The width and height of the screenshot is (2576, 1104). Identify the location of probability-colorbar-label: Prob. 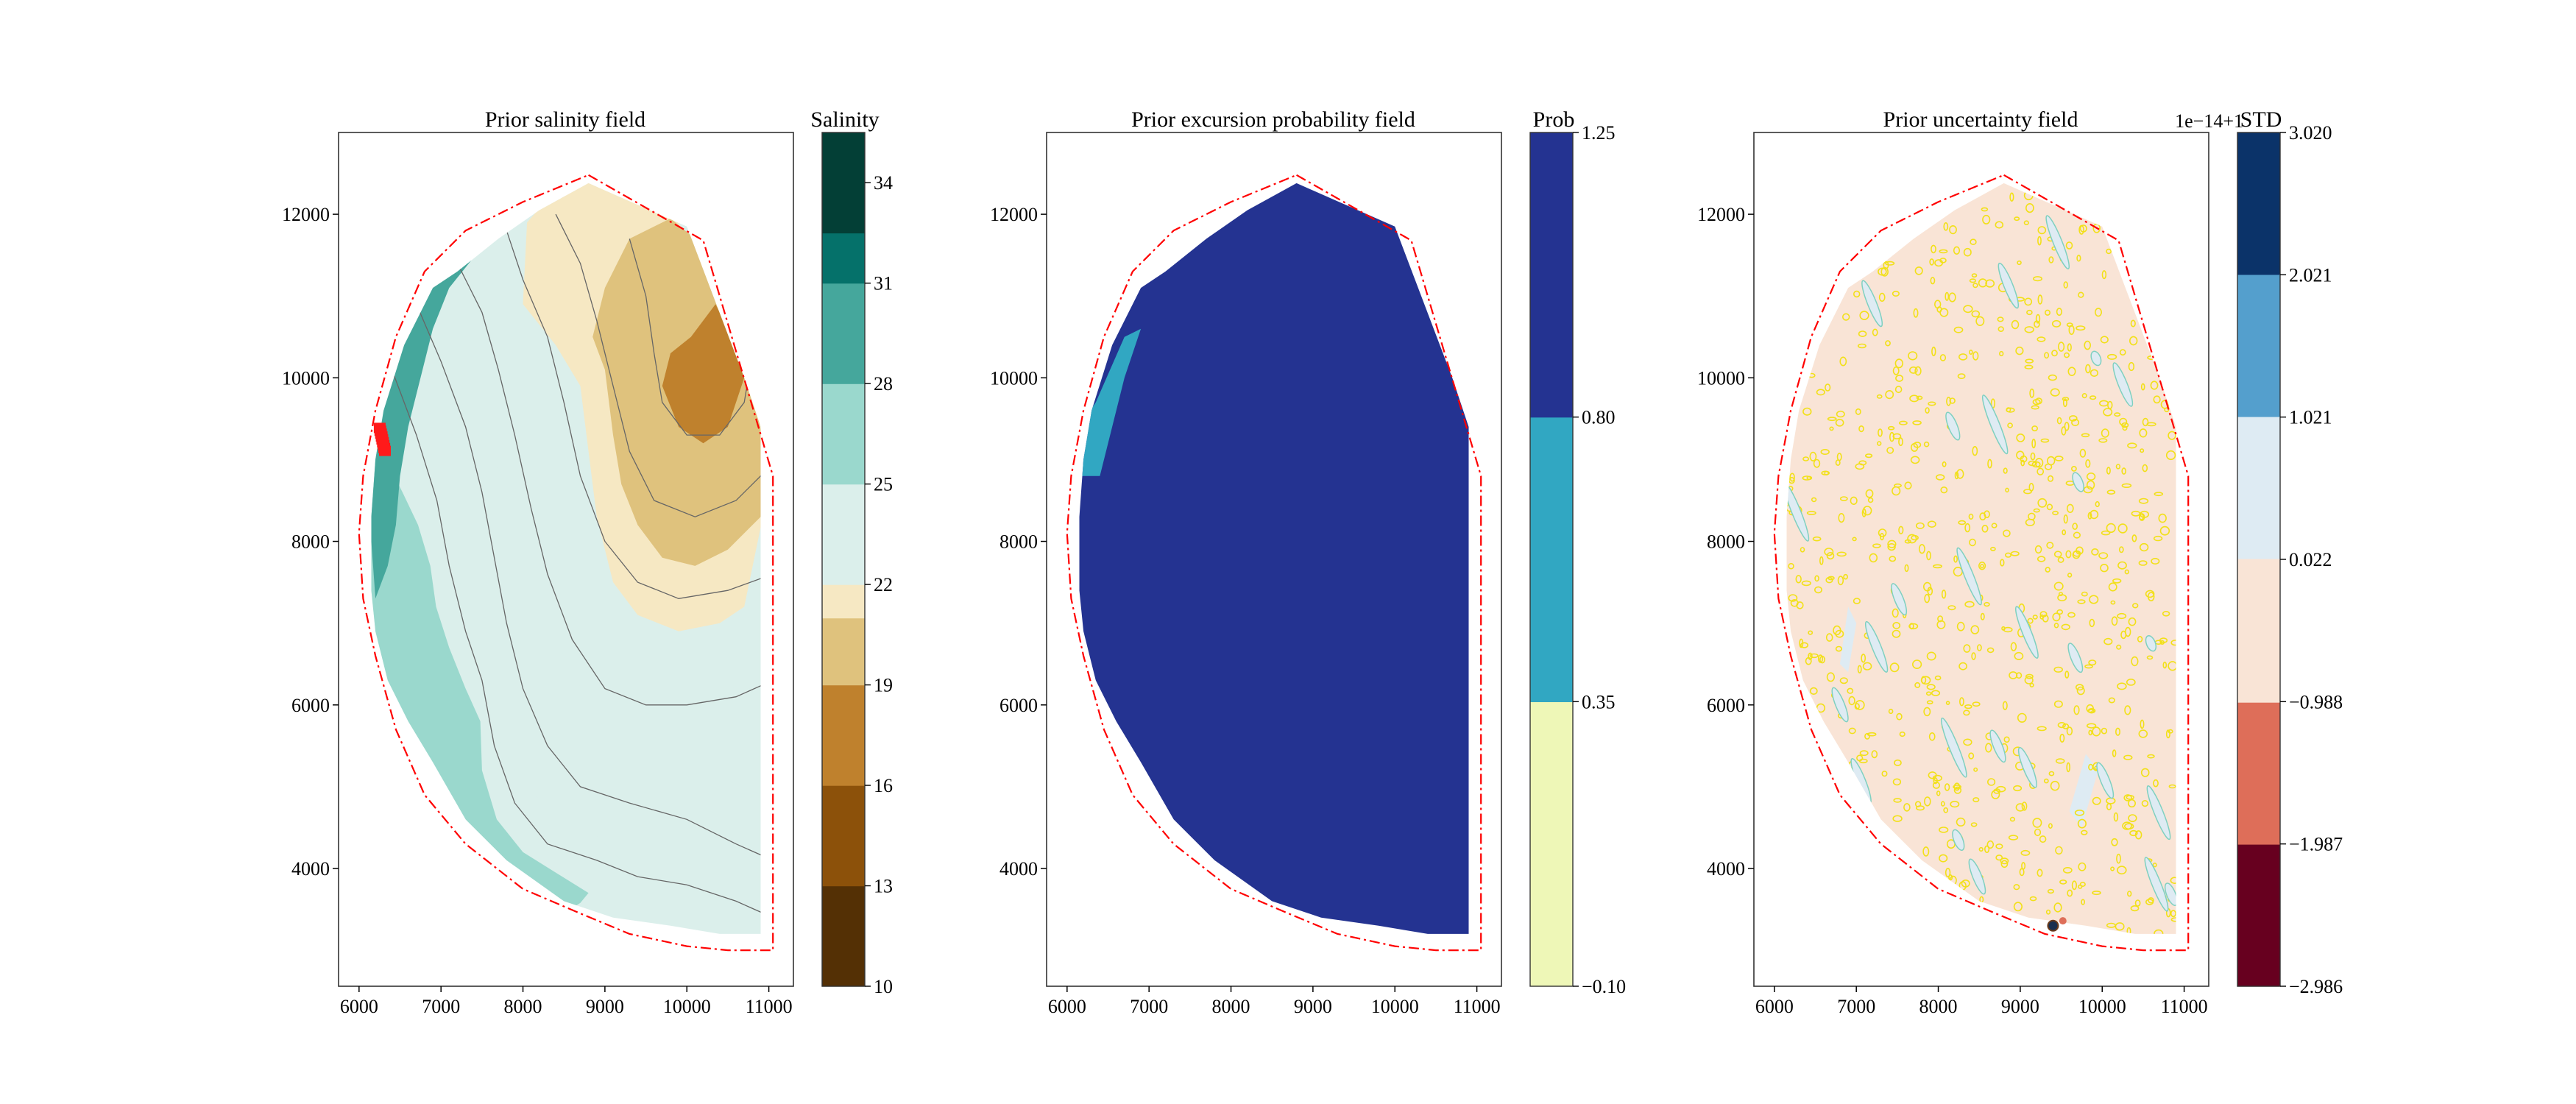
(1554, 120).